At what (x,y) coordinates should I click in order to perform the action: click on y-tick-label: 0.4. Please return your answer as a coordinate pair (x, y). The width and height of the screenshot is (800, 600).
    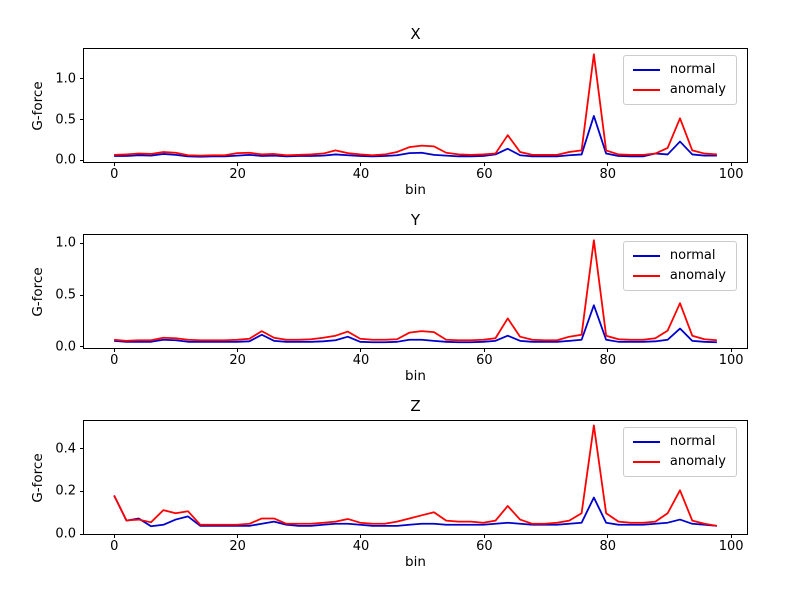
    Looking at the image, I should click on (65, 449).